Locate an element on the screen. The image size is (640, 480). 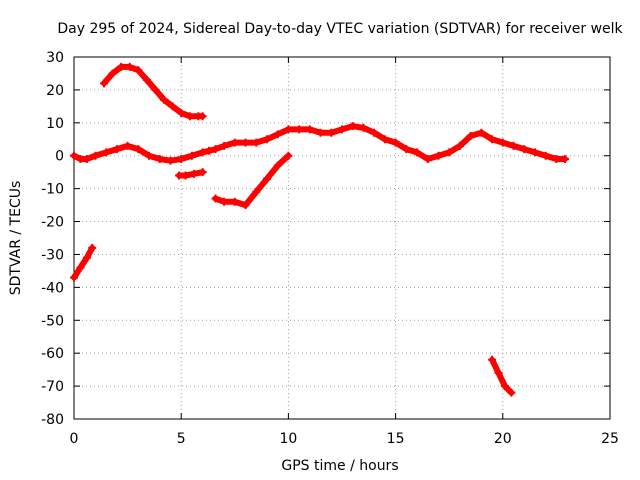
y-tick-label: -20 is located at coordinates (52, 223).